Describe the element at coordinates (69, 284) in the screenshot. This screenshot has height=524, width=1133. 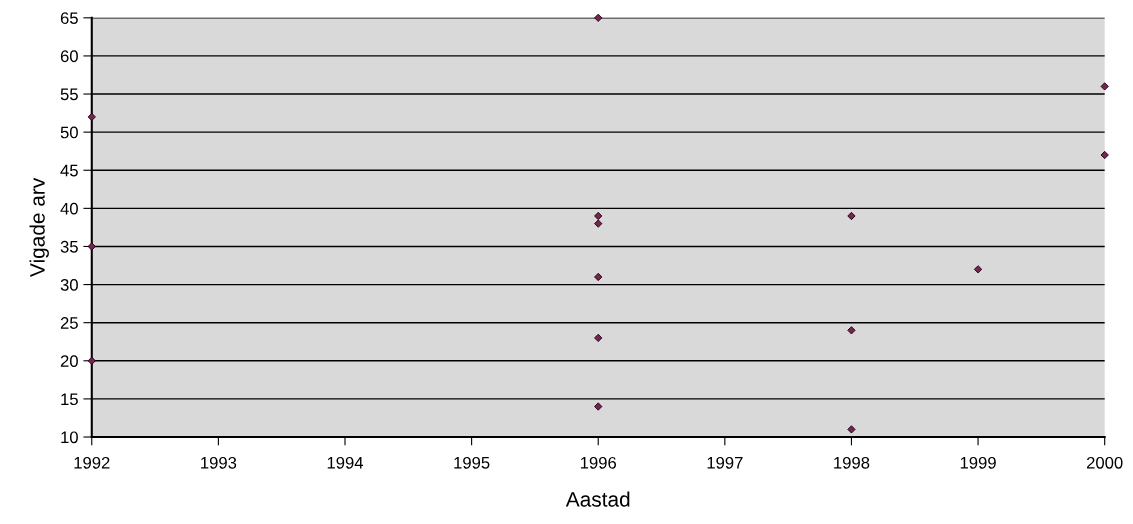
I see `y-tick-label: 30` at that location.